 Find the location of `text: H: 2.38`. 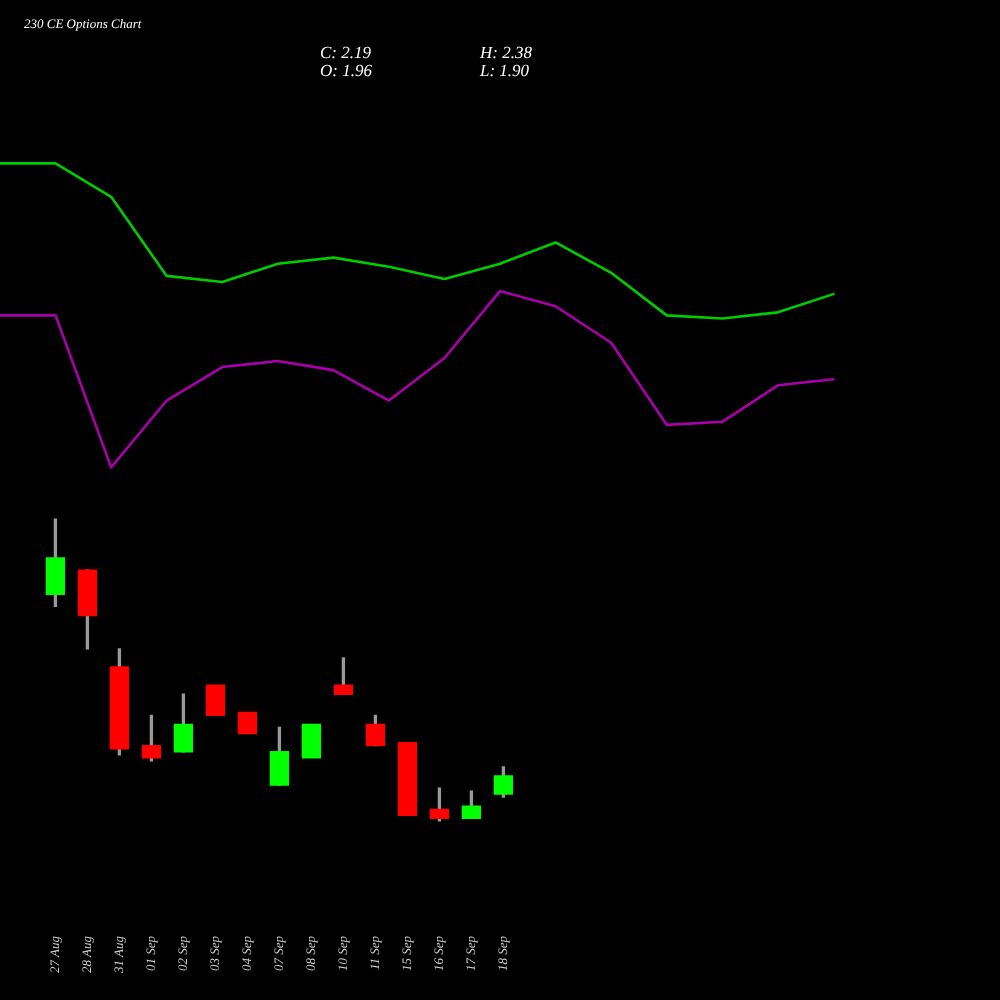

text: H: 2.38 is located at coordinates (506, 52).